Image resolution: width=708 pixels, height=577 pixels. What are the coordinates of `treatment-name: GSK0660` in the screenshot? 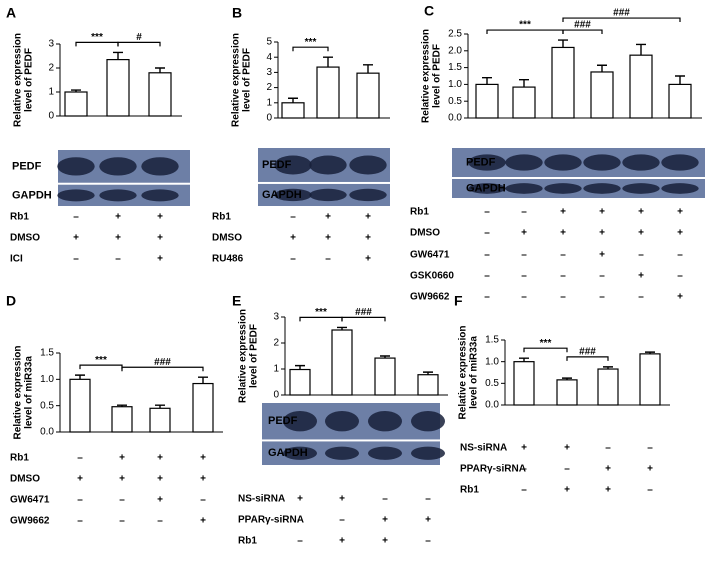 It's located at (432, 276).